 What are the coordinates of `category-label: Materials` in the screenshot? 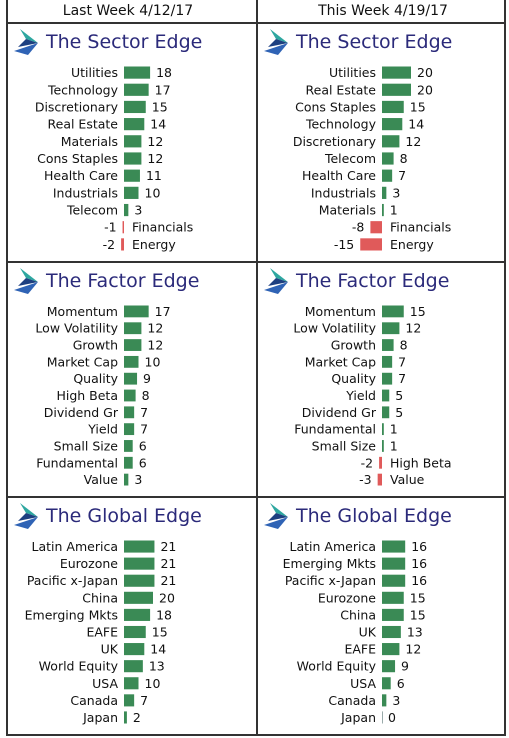 It's located at (89, 141).